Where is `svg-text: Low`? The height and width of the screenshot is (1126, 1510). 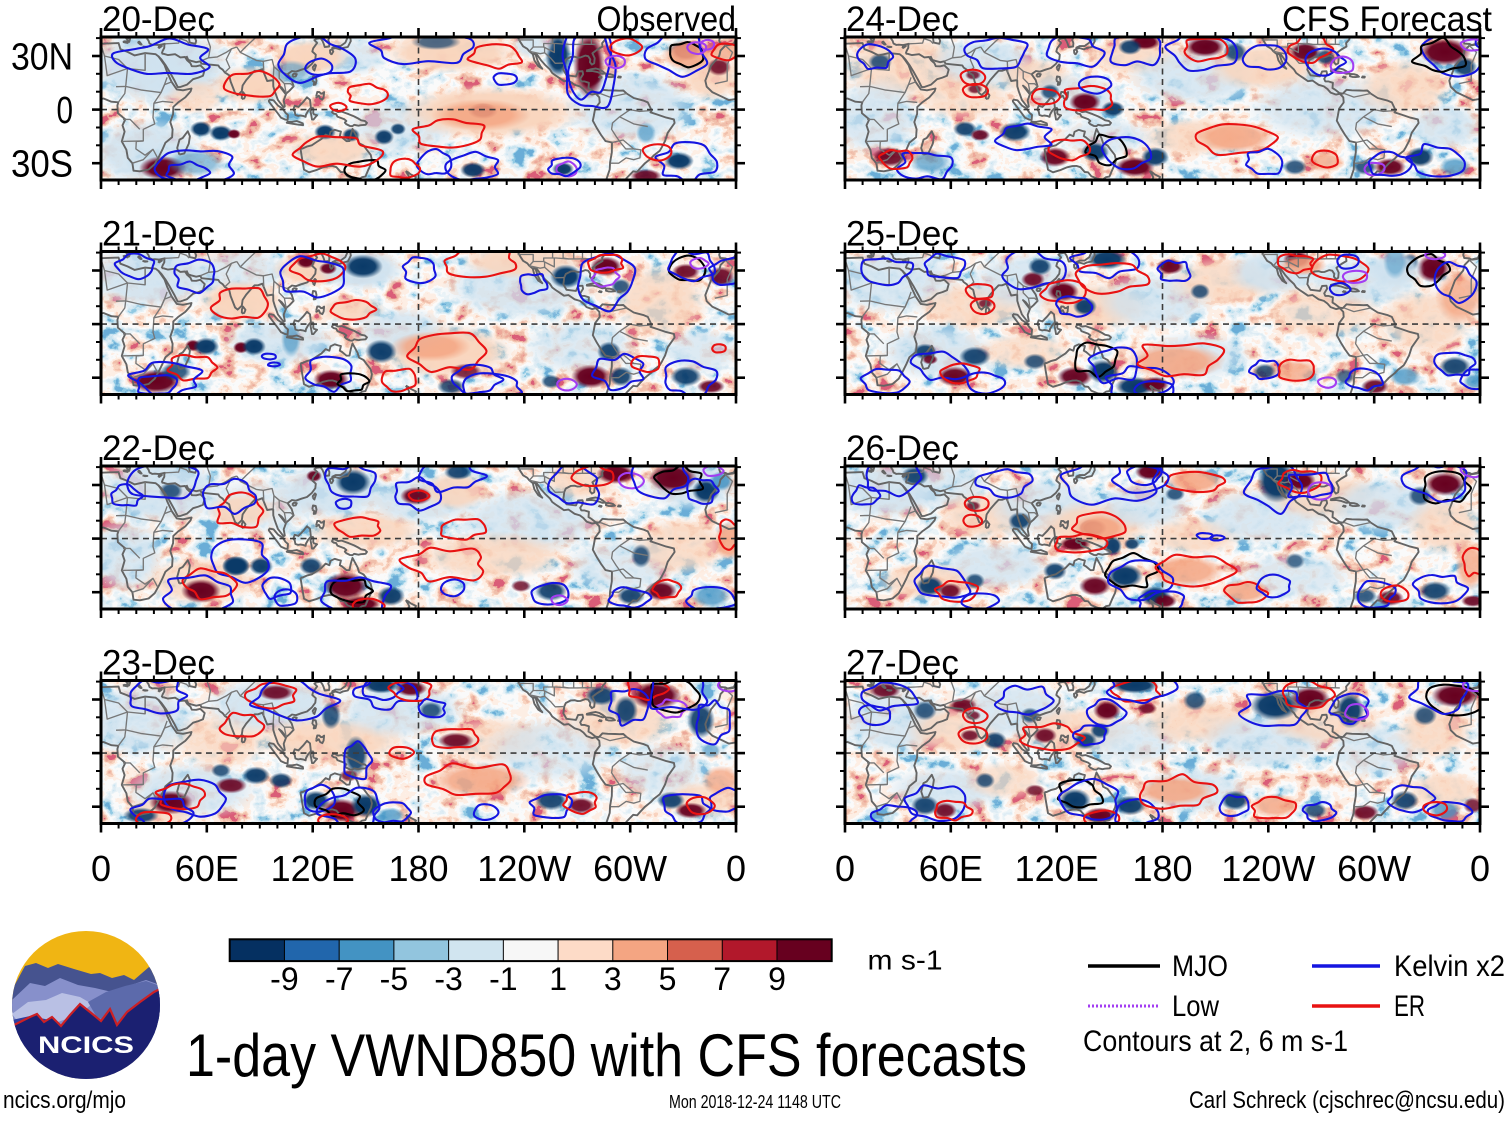
svg-text: Low is located at coordinates (1195, 1006).